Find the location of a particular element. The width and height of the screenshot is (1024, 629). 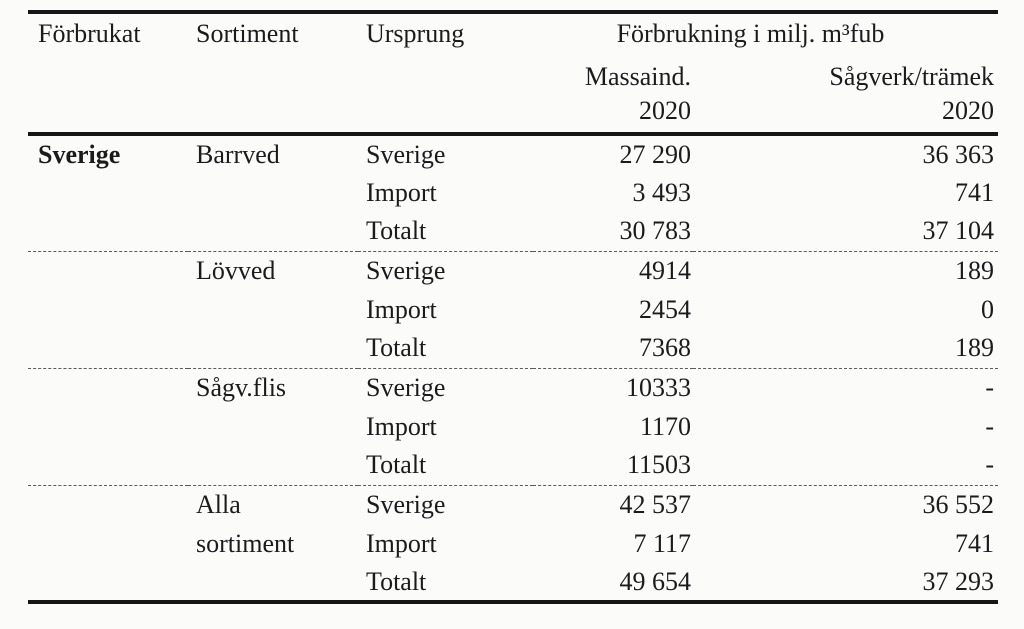

cell-value-massaind: 42 537 is located at coordinates (655, 504).